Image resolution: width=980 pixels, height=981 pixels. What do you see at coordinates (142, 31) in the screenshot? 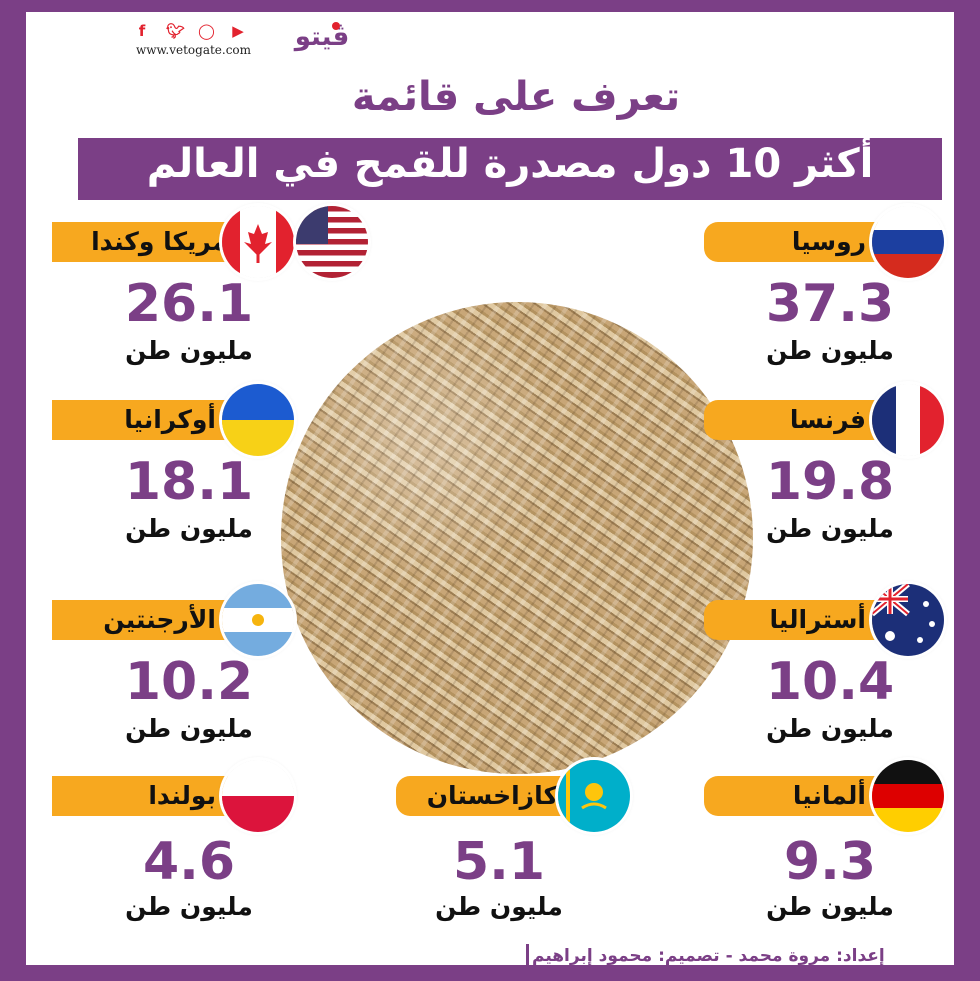
I see `facebook-icon: f` at bounding box center [142, 31].